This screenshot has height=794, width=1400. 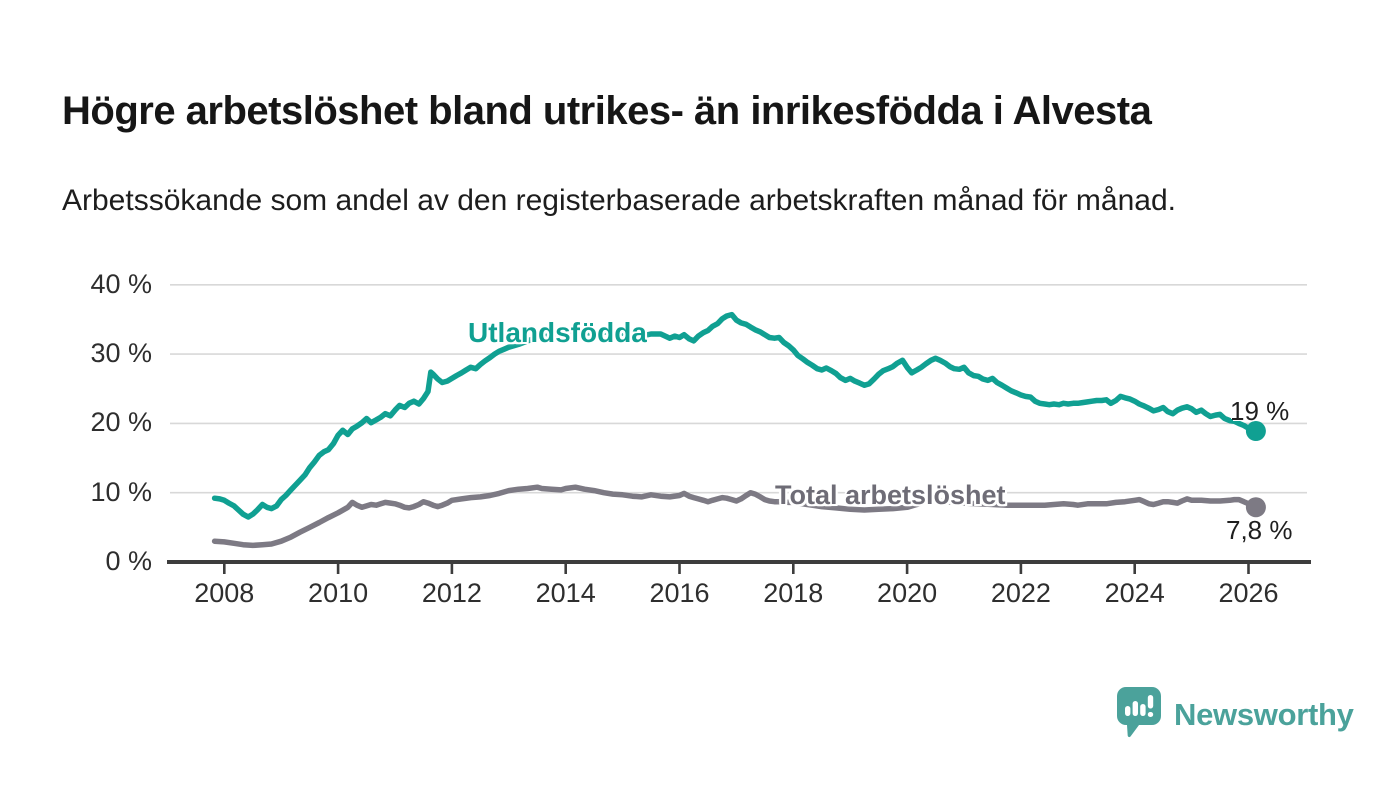 I want to click on x-tick-label: 2026, so click(x=1248, y=593).